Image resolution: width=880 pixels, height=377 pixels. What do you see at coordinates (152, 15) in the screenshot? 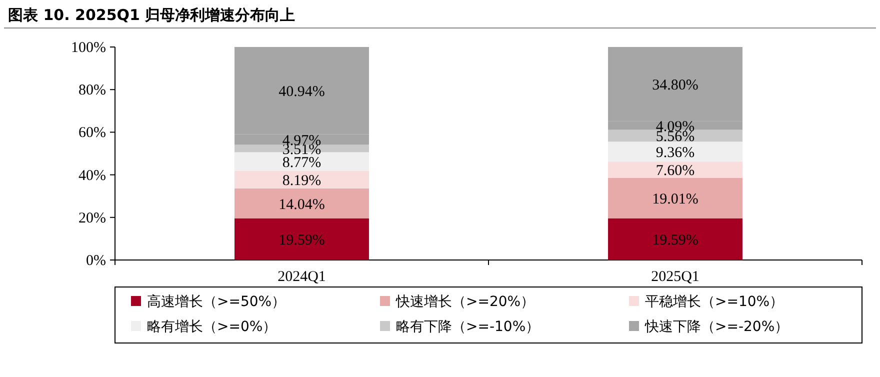
I see `chart-title: 图表 10. 2025Q1 归母净利增速分布向上` at bounding box center [152, 15].